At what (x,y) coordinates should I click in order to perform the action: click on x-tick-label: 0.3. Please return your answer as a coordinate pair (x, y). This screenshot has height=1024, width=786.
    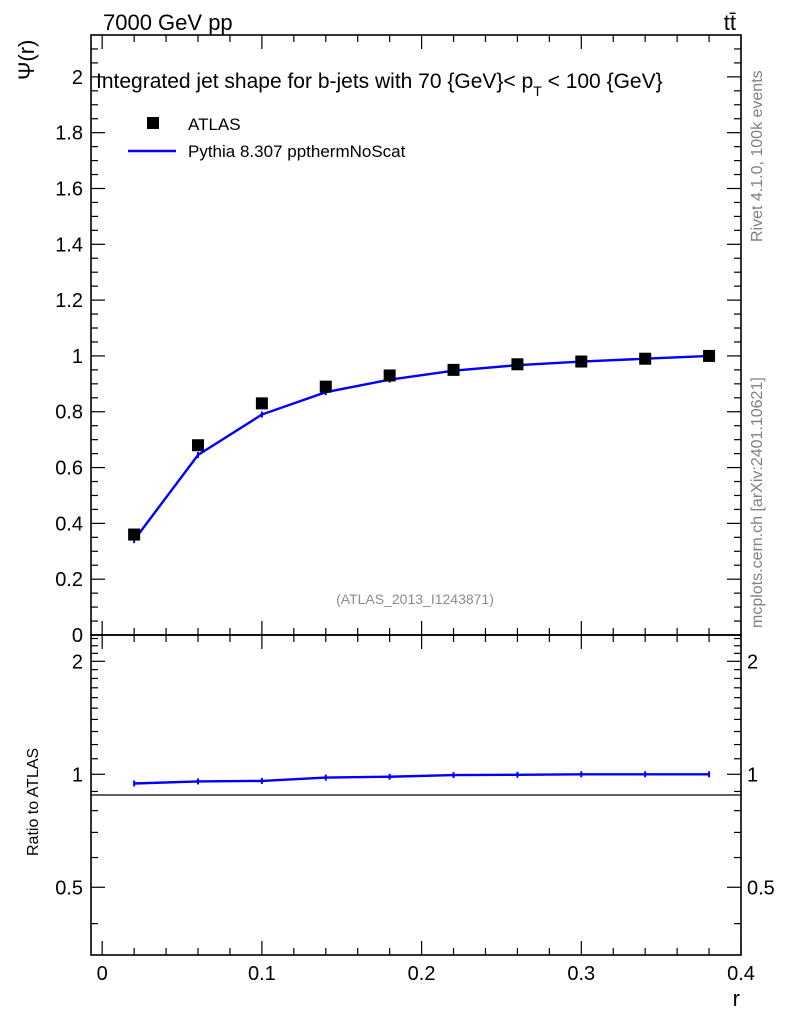
    Looking at the image, I should click on (581, 974).